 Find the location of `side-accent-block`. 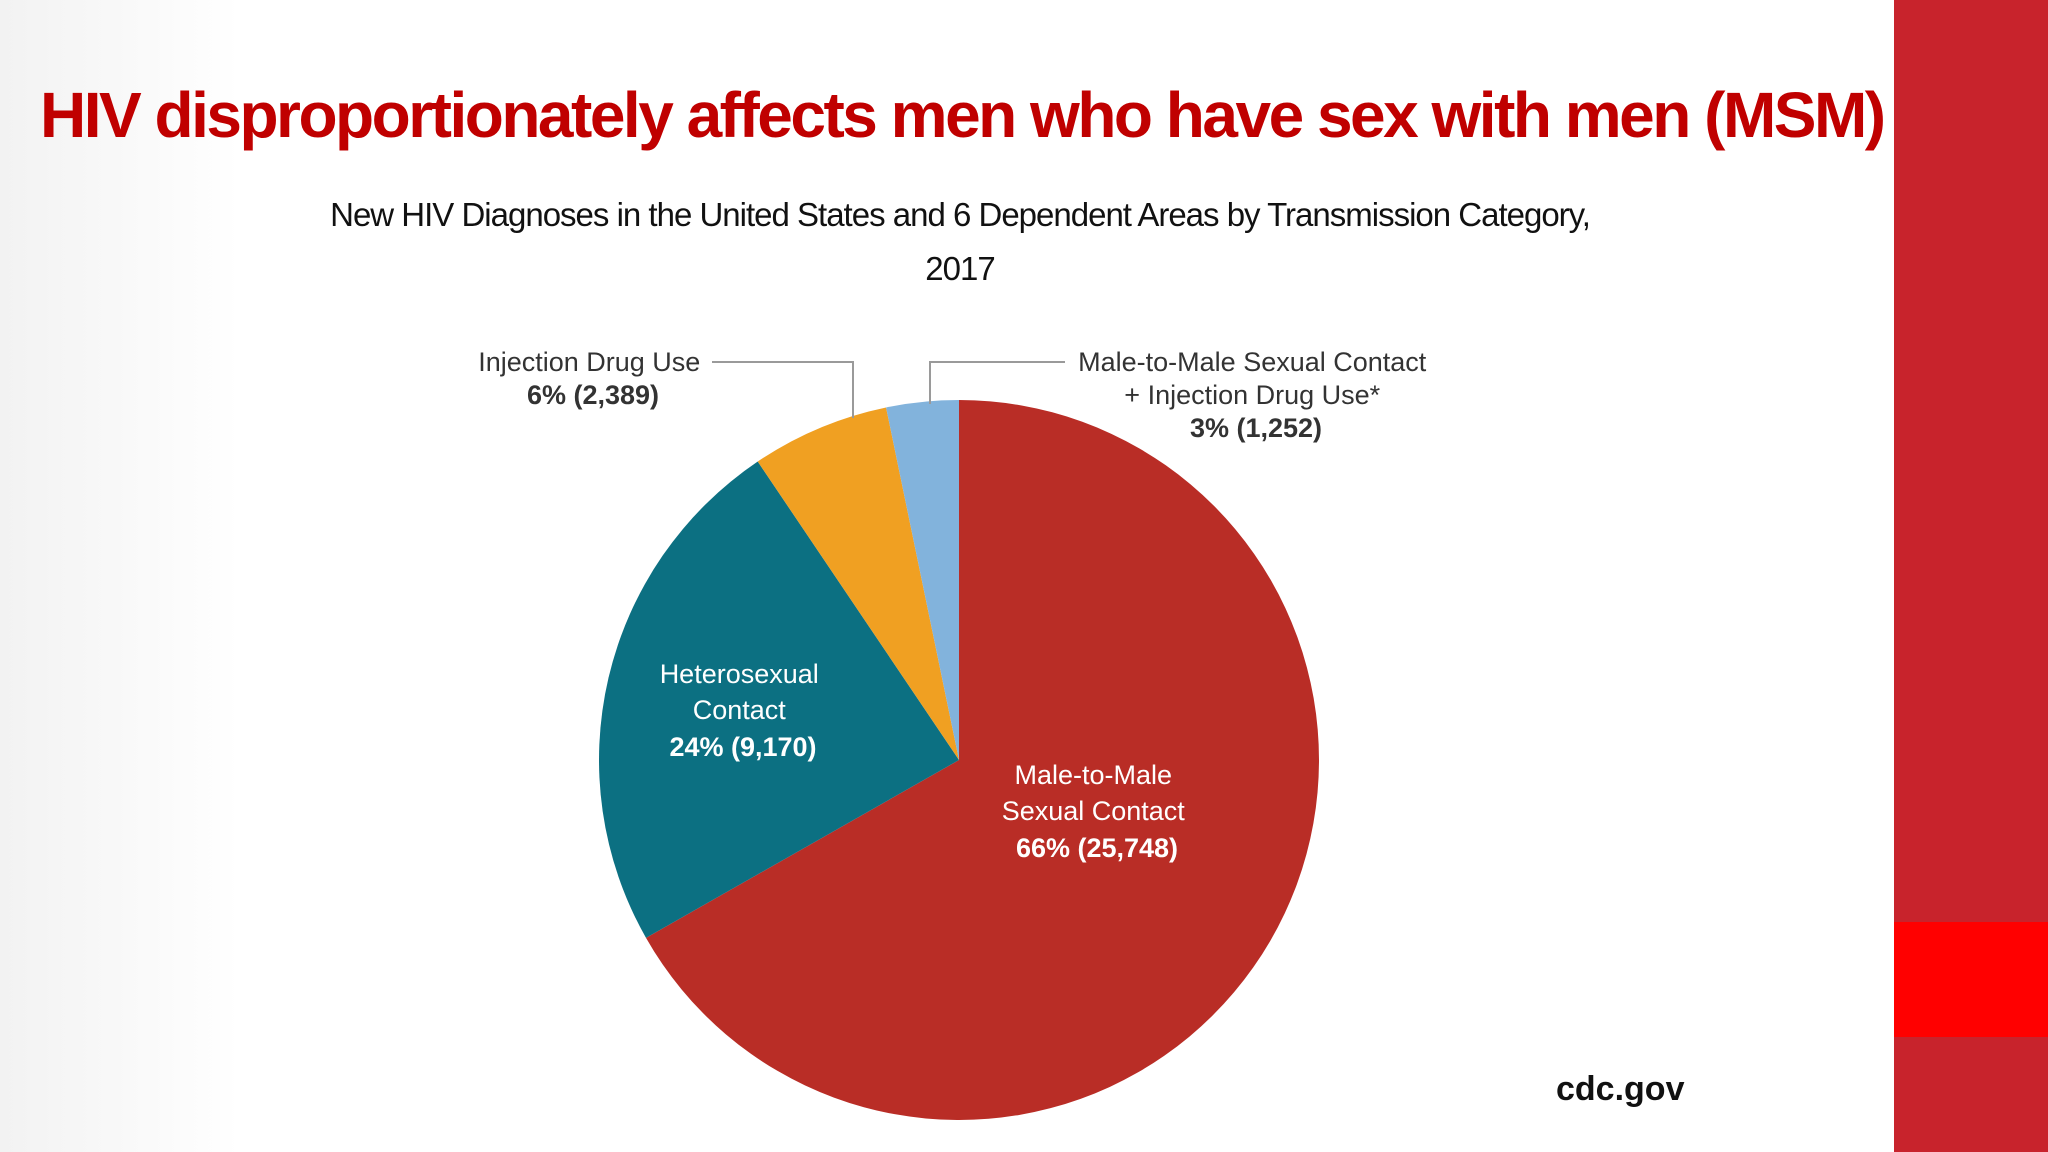

side-accent-block is located at coordinates (1971, 979).